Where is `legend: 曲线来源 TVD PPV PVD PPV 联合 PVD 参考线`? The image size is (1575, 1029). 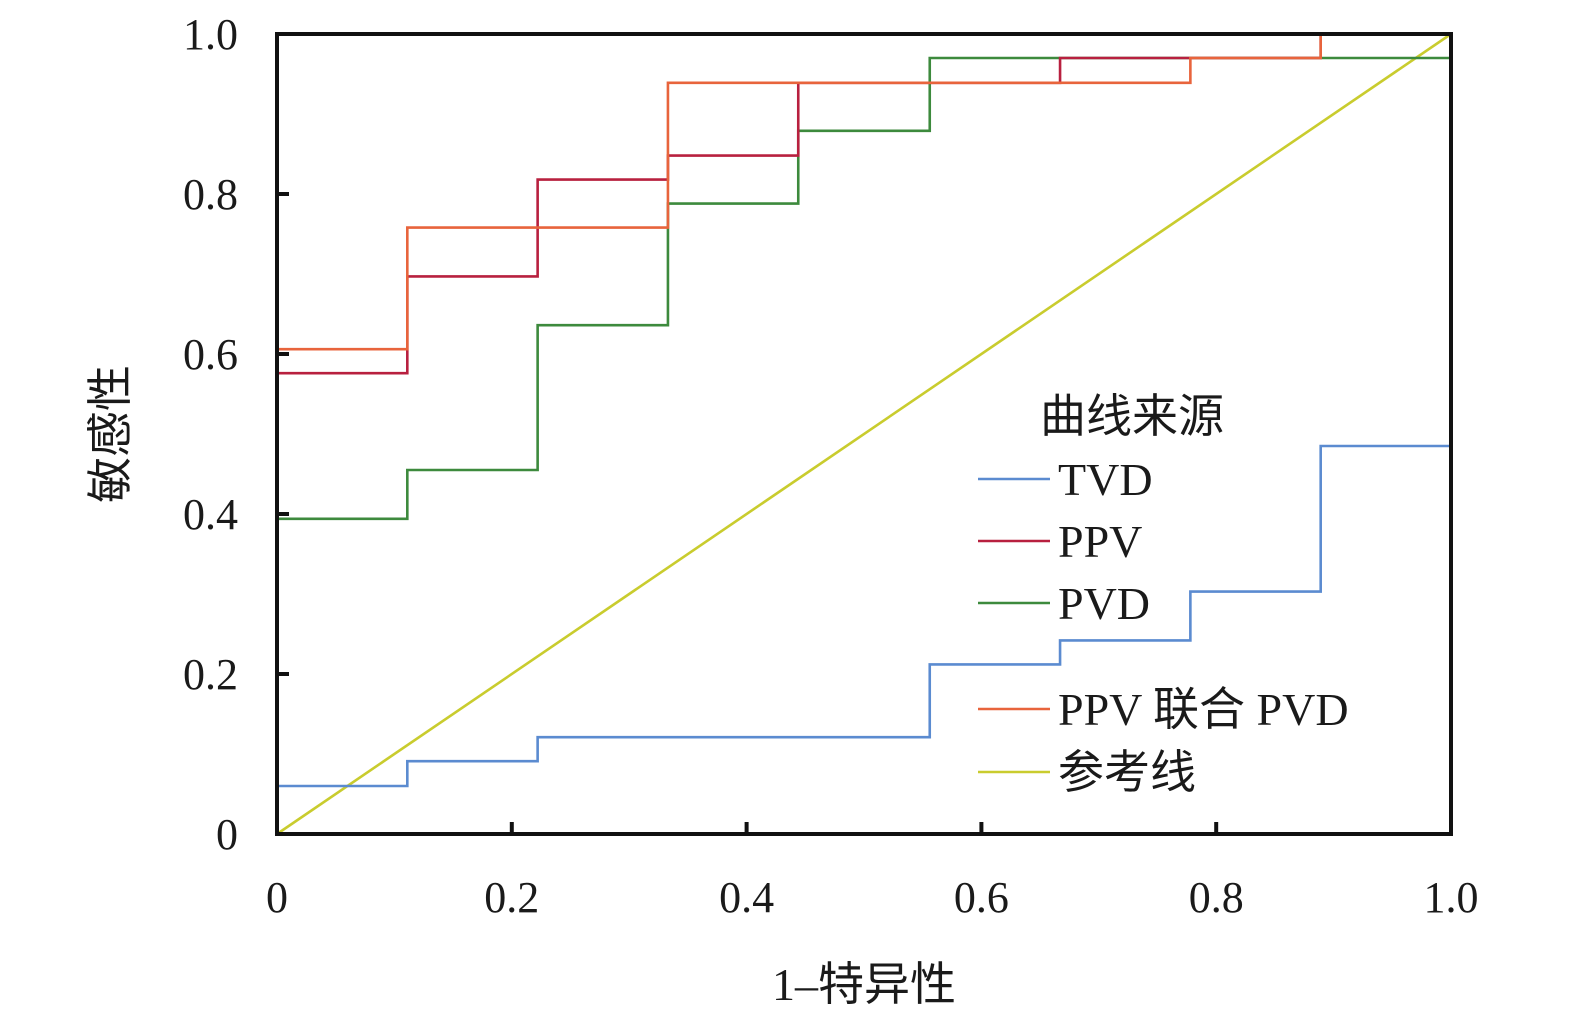 legend: 曲线来源 TVD PPV PVD PPV 联合 PVD 参考线 is located at coordinates (1163, 594).